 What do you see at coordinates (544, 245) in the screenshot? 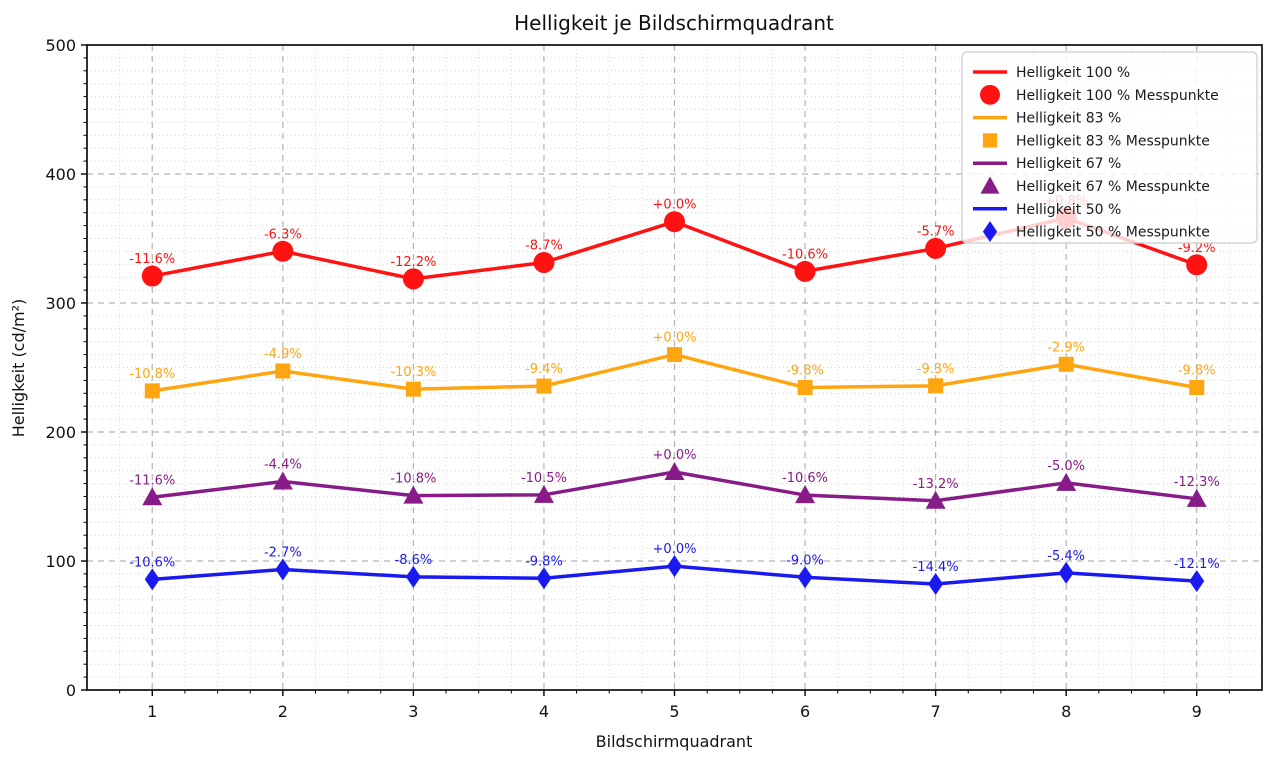
I see `data-point-label: -8.7%` at bounding box center [544, 245].